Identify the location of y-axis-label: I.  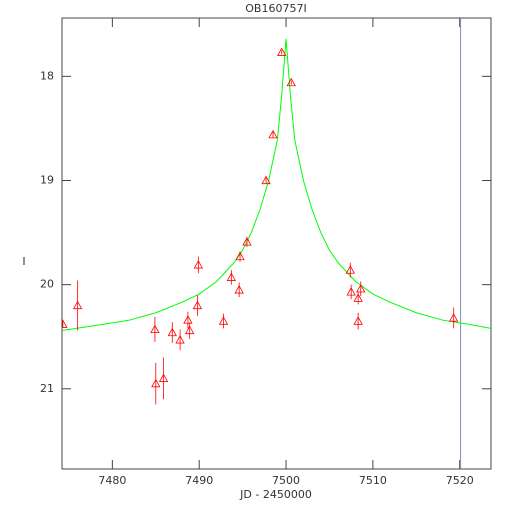
(23, 261).